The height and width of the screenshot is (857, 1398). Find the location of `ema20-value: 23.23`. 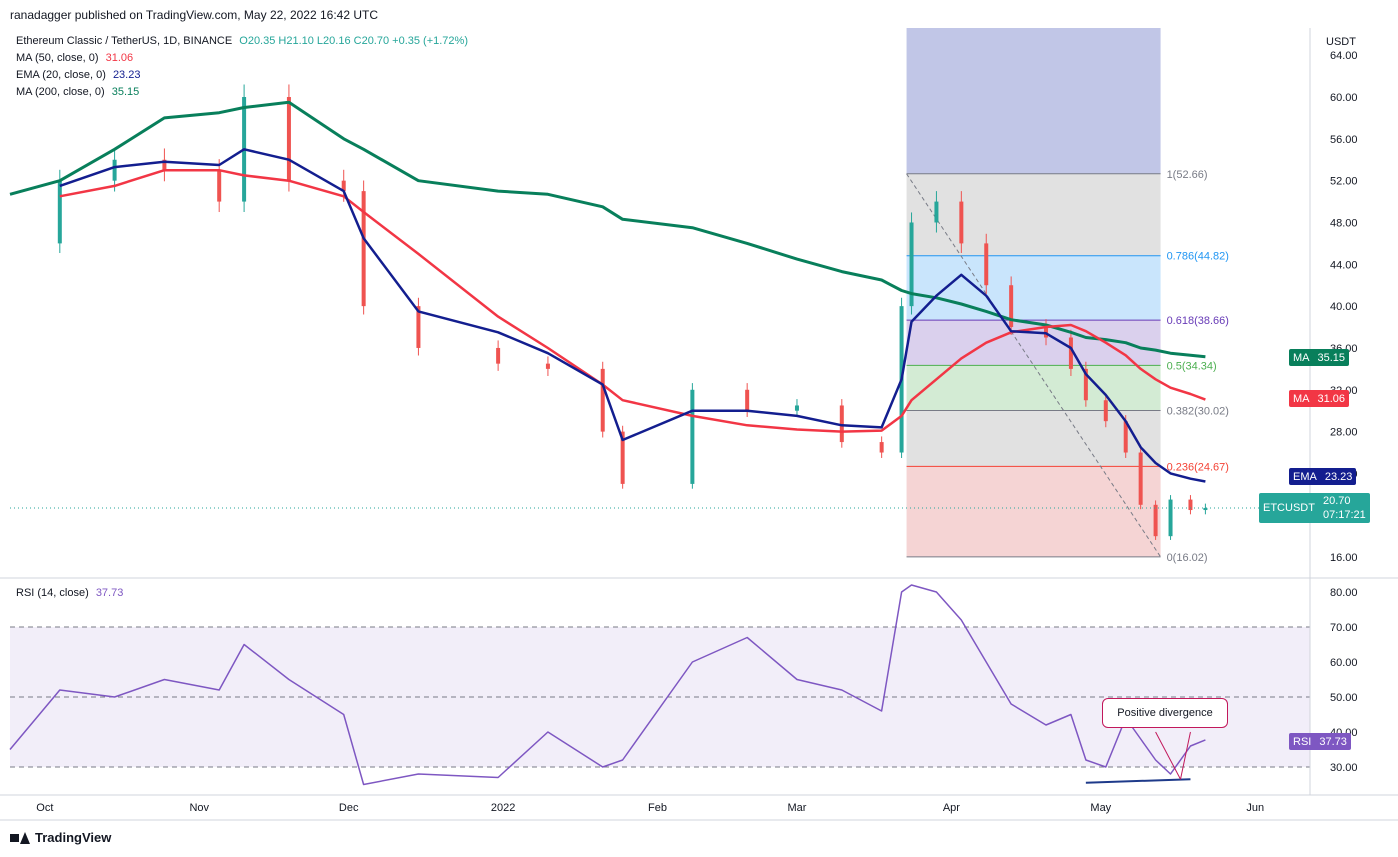

ema20-value: 23.23 is located at coordinates (126, 75).